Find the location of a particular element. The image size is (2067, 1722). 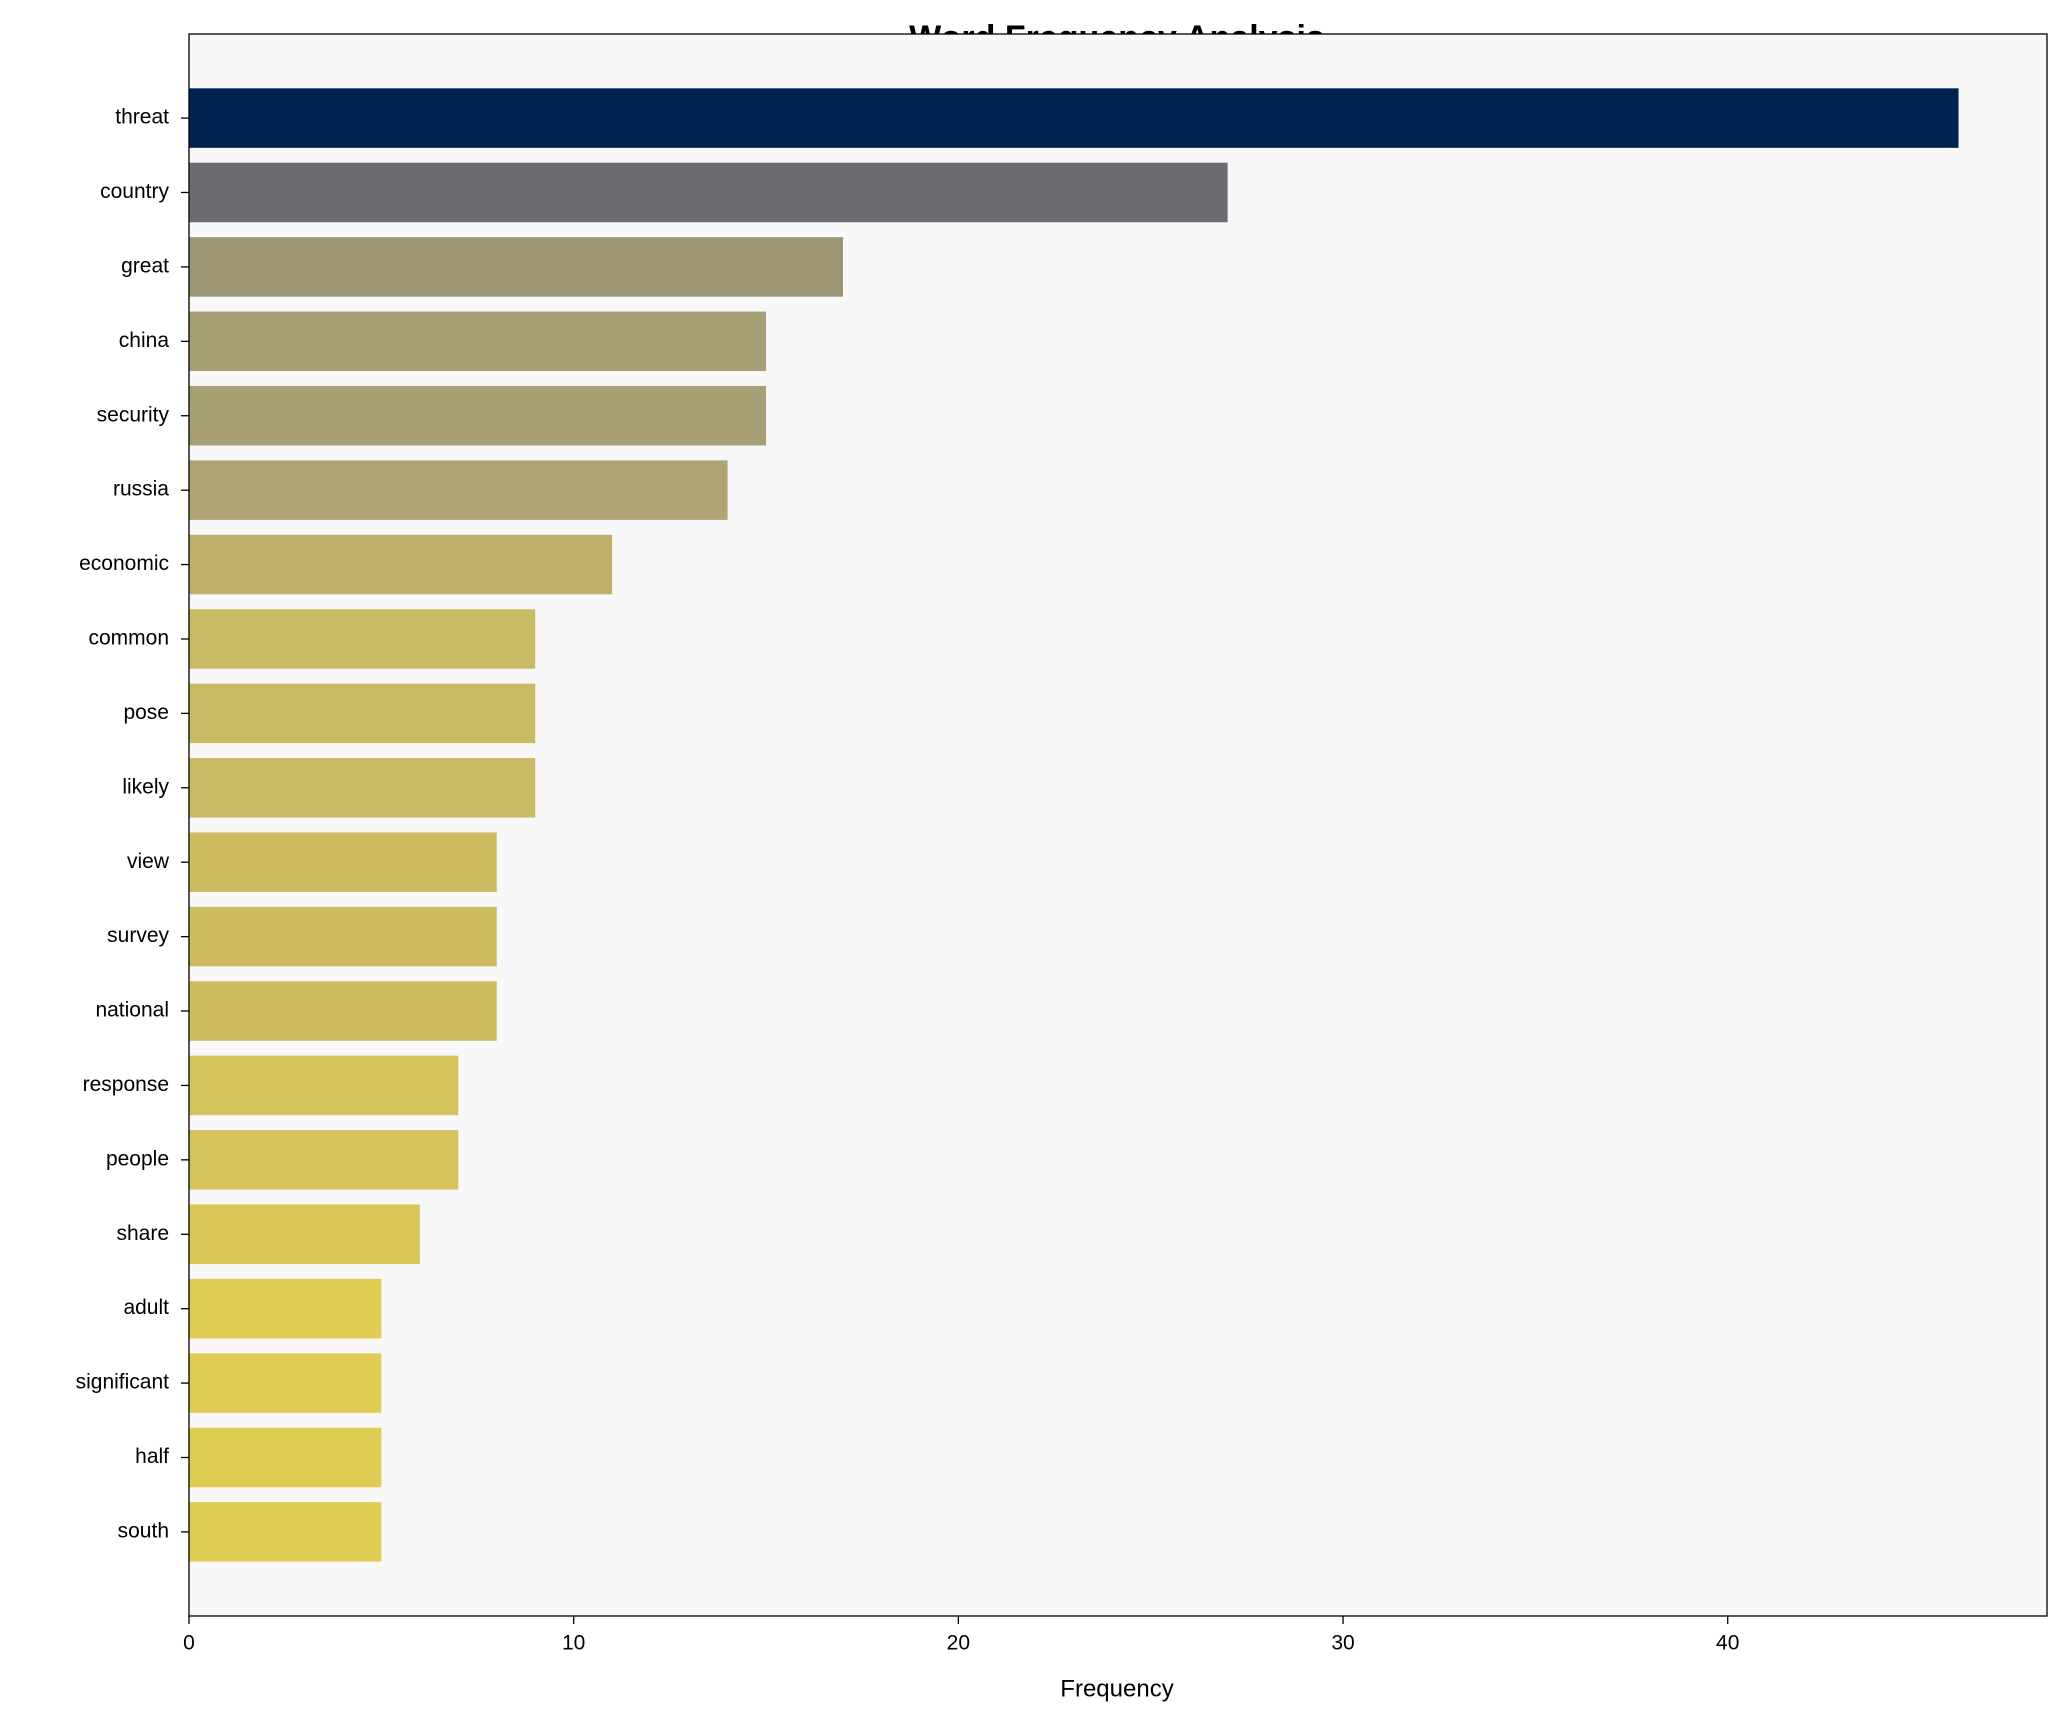

y-tick-label: half is located at coordinates (152, 1456).